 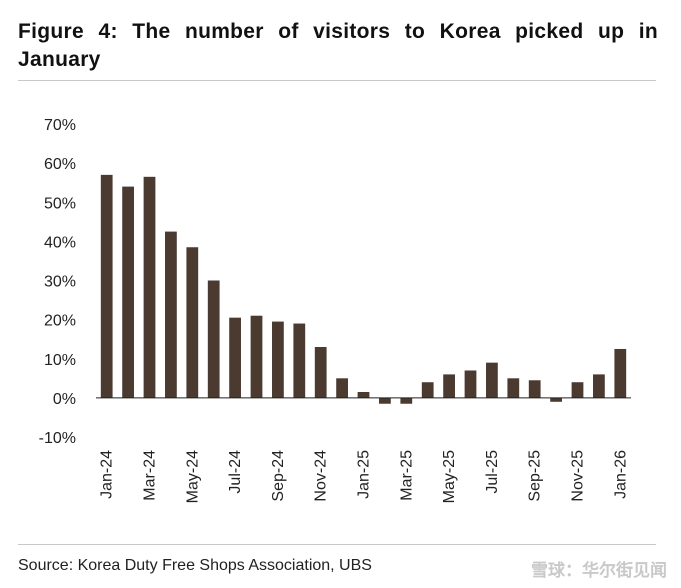 I want to click on y-tick-label: -10%, so click(x=57, y=438).